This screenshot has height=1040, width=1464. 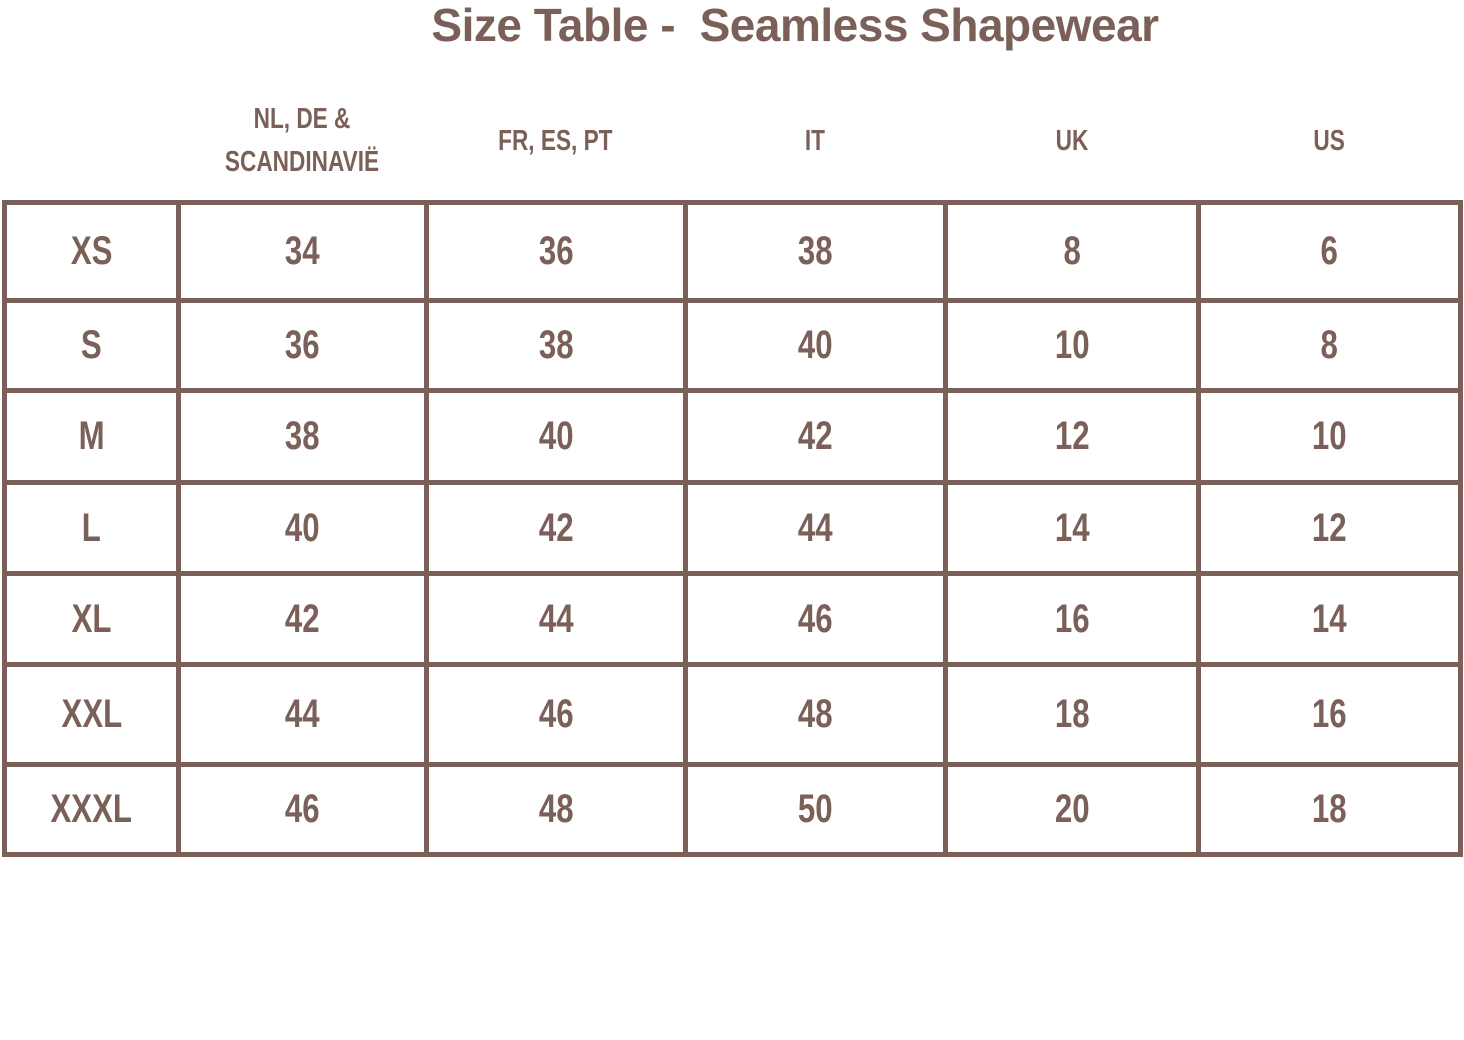 I want to click on size-value: 34, so click(x=302, y=251).